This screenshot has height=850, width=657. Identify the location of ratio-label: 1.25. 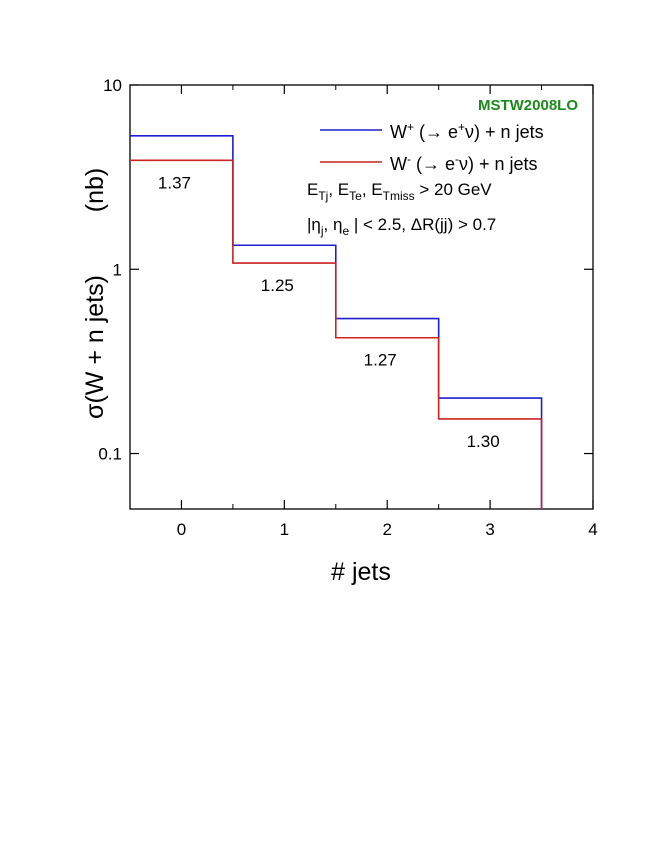
(277, 285).